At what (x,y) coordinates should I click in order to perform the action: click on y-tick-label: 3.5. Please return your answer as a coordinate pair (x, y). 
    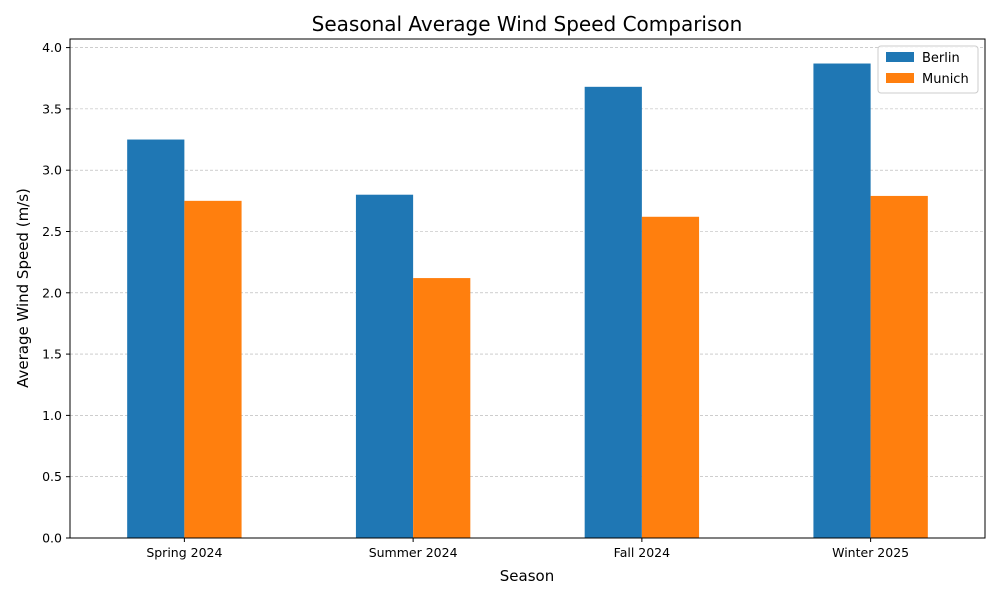
    Looking at the image, I should click on (52, 108).